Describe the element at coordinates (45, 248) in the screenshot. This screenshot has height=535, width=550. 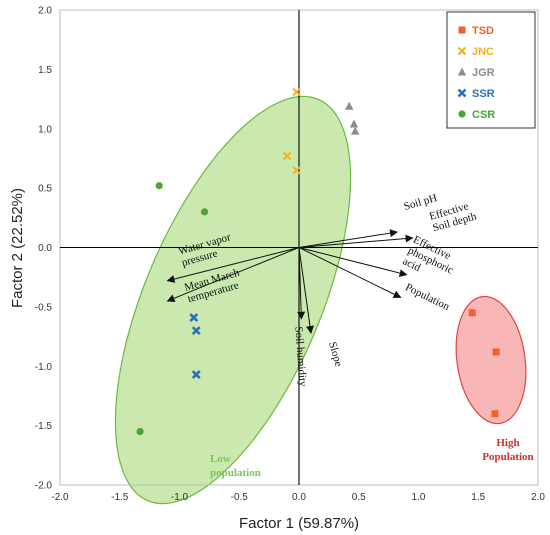
I see `y-tick-label: 0.0` at that location.